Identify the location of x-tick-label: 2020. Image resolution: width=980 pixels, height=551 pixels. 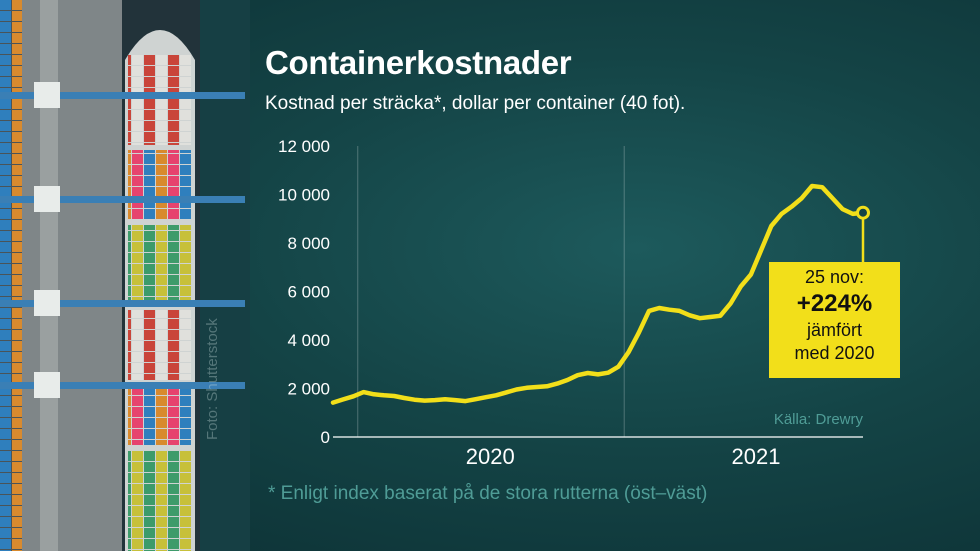
(490, 456).